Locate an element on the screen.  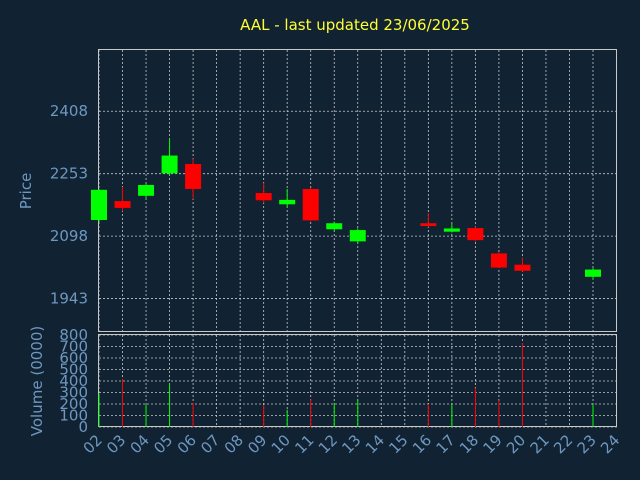
x-tick-label: 08 is located at coordinates (234, 444).